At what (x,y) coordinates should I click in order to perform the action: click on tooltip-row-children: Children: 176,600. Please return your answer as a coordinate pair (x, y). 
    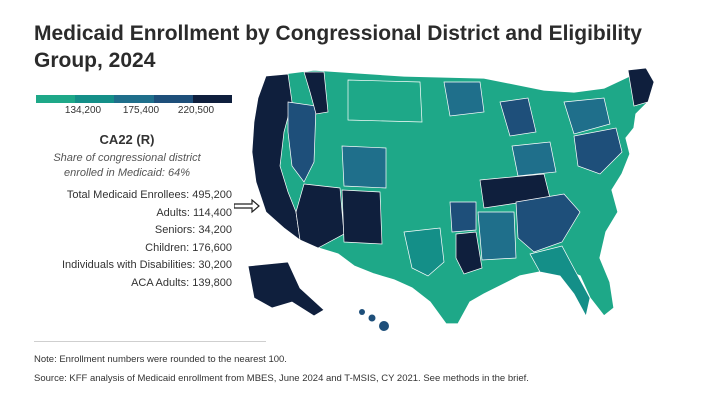
    Looking at the image, I should click on (127, 249).